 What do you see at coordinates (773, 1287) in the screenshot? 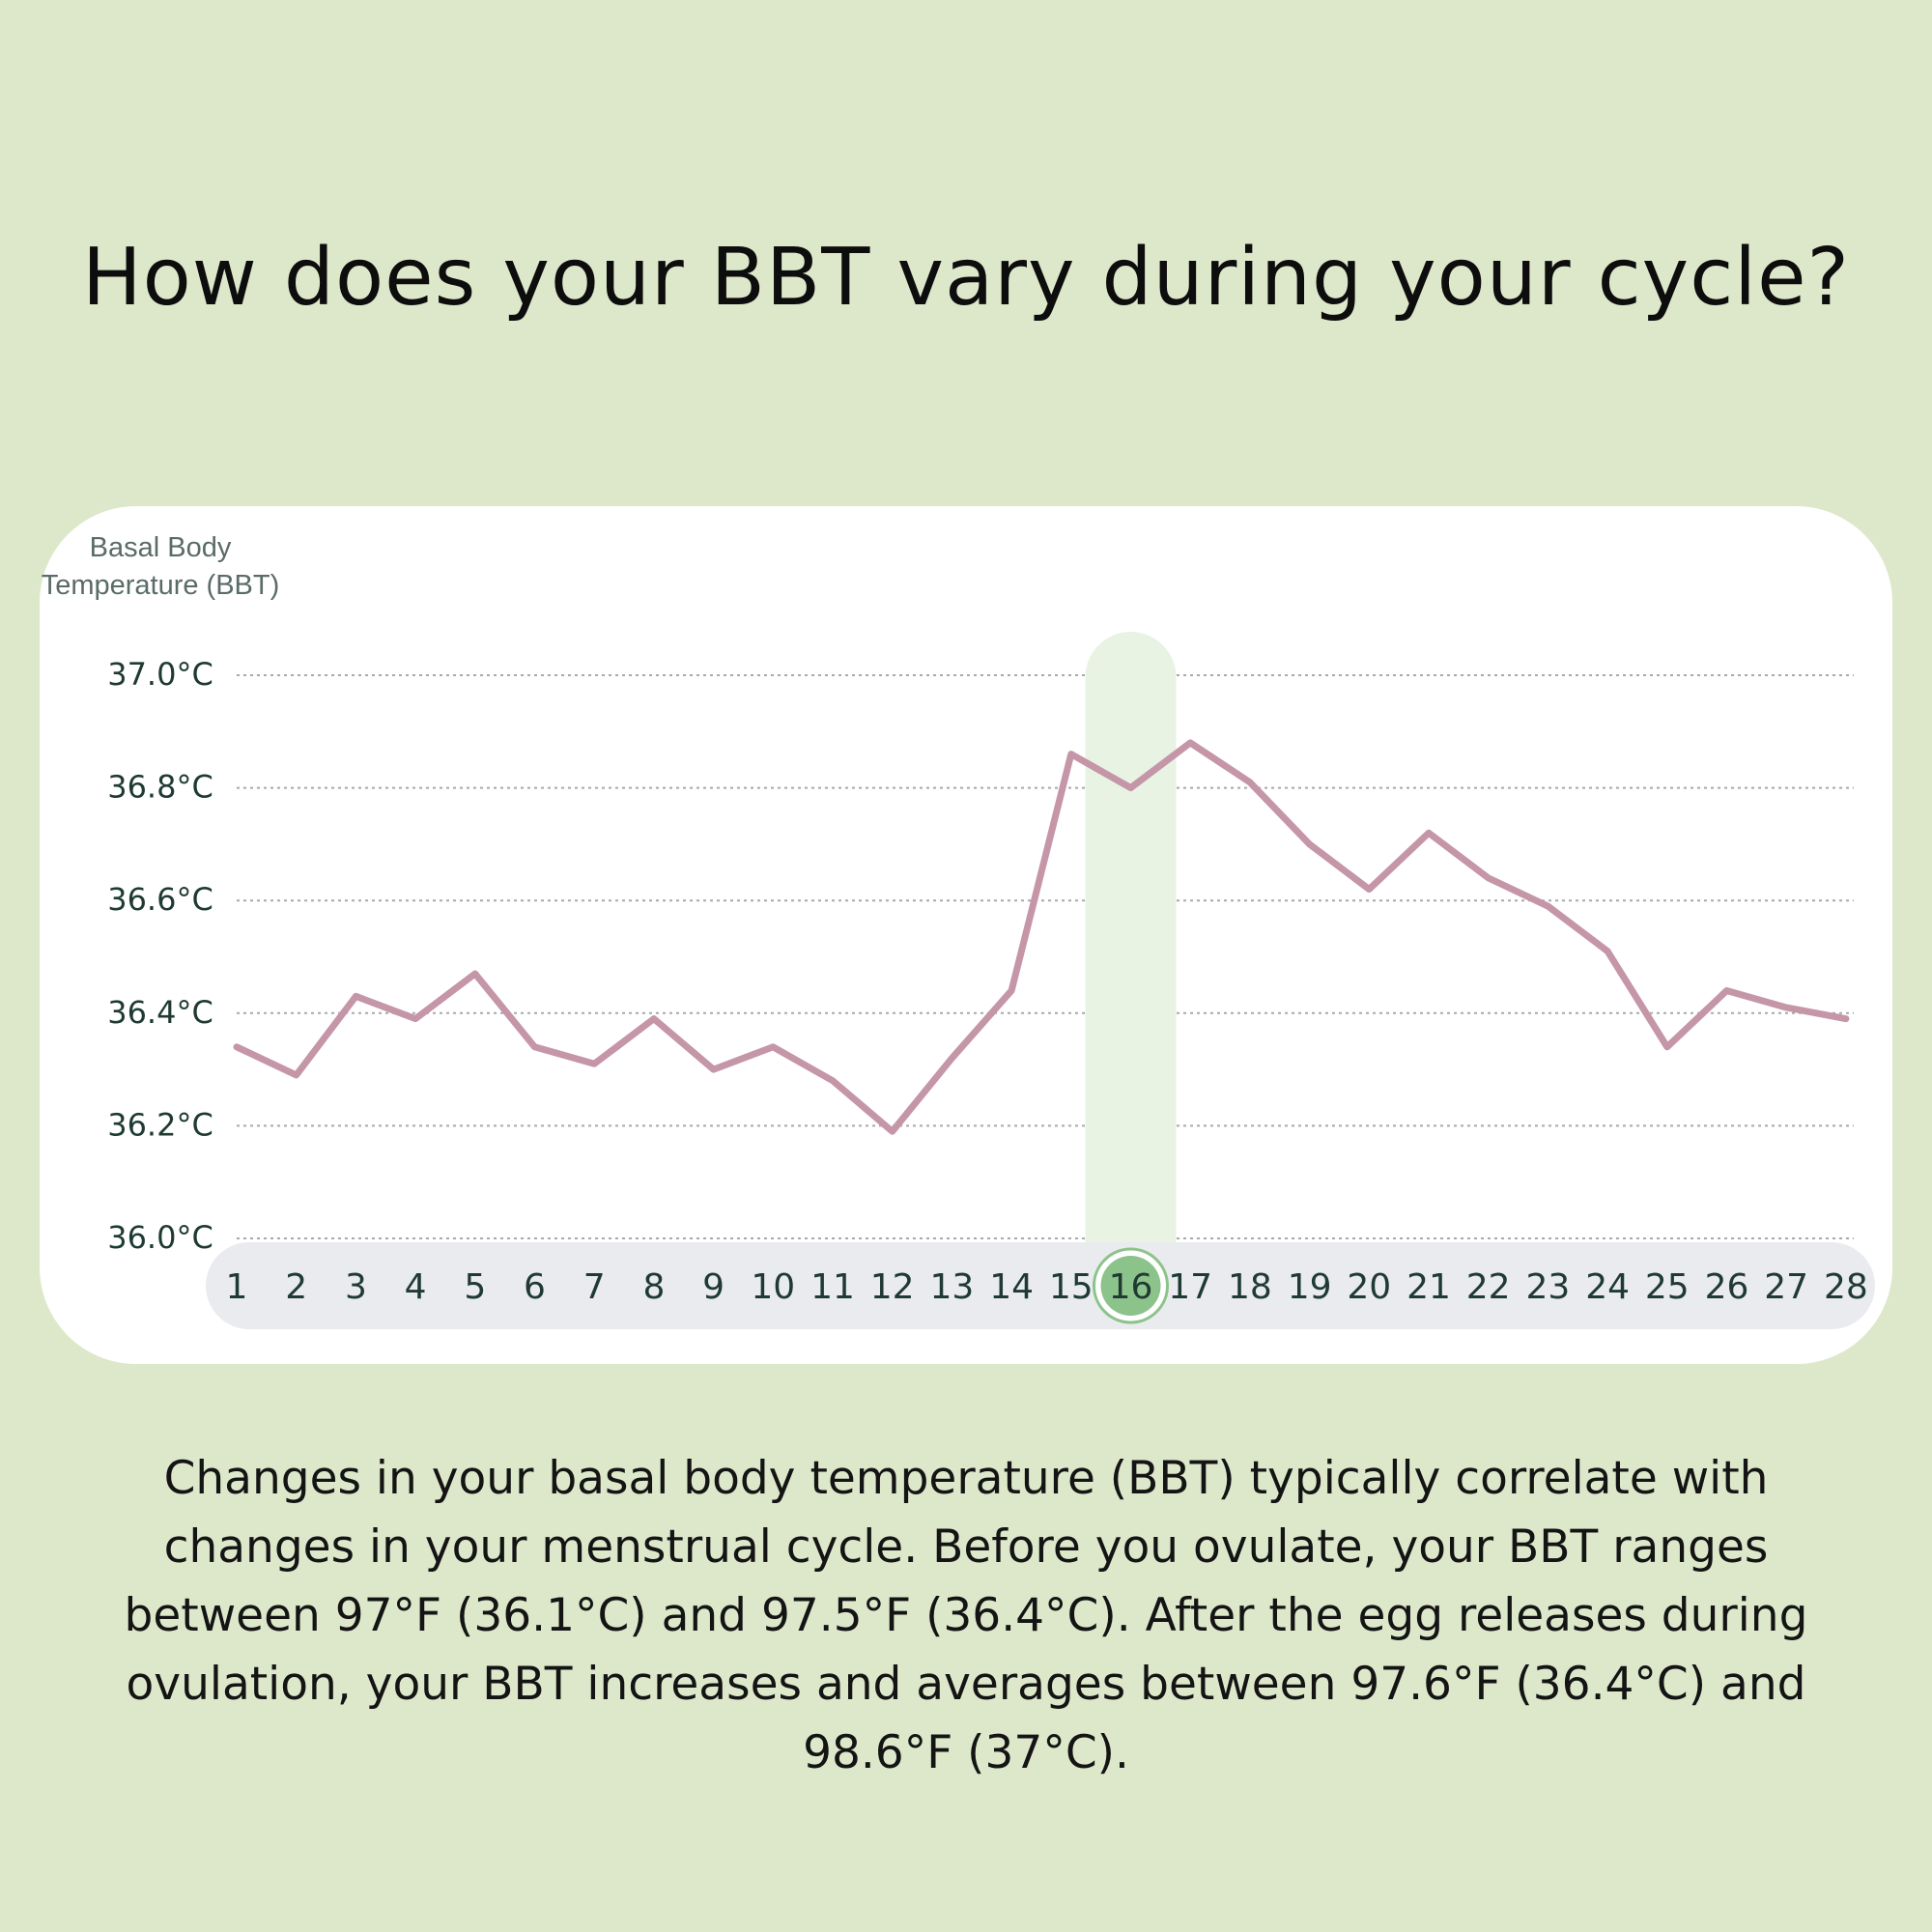
I see `x-tick-label: 10` at bounding box center [773, 1287].